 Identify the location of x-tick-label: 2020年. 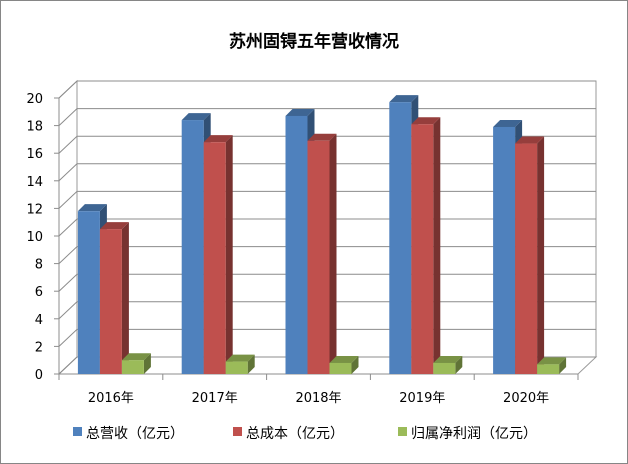
(526, 398).